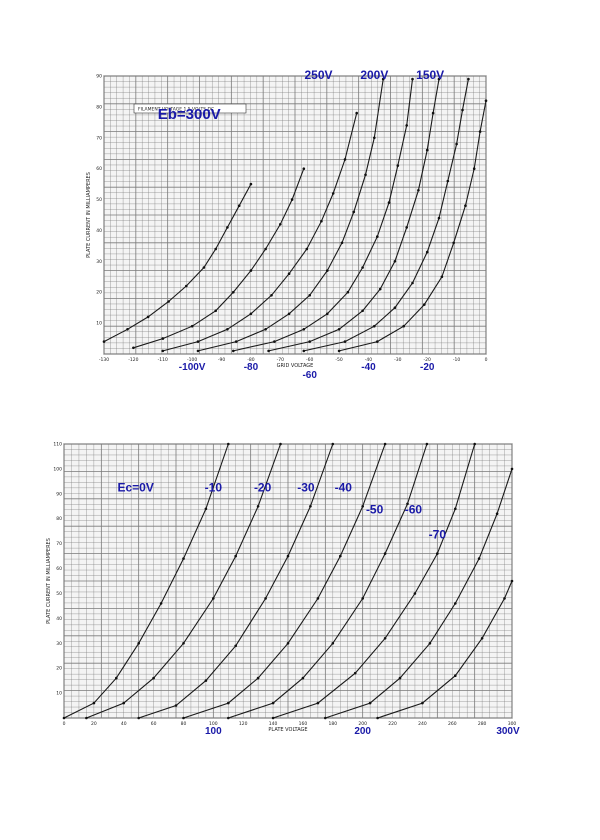 This screenshot has width=600, height=840. I want to click on x-tick-label: 180, so click(333, 724).